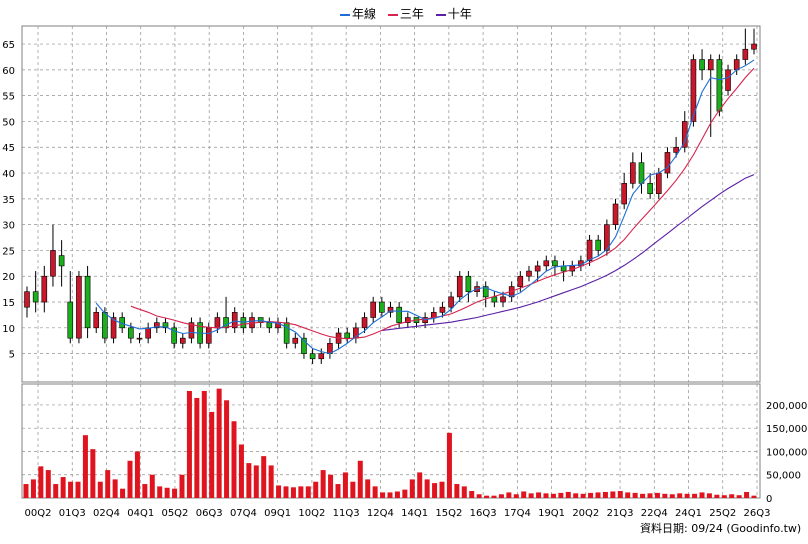 The height and width of the screenshot is (544, 808). I want to click on legend-item-10y: 十年, so click(453, 14).